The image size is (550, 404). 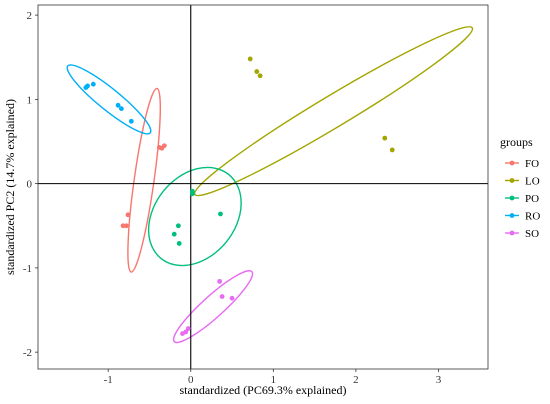 What do you see at coordinates (356, 380) in the screenshot?
I see `x-tick-label: 2` at bounding box center [356, 380].